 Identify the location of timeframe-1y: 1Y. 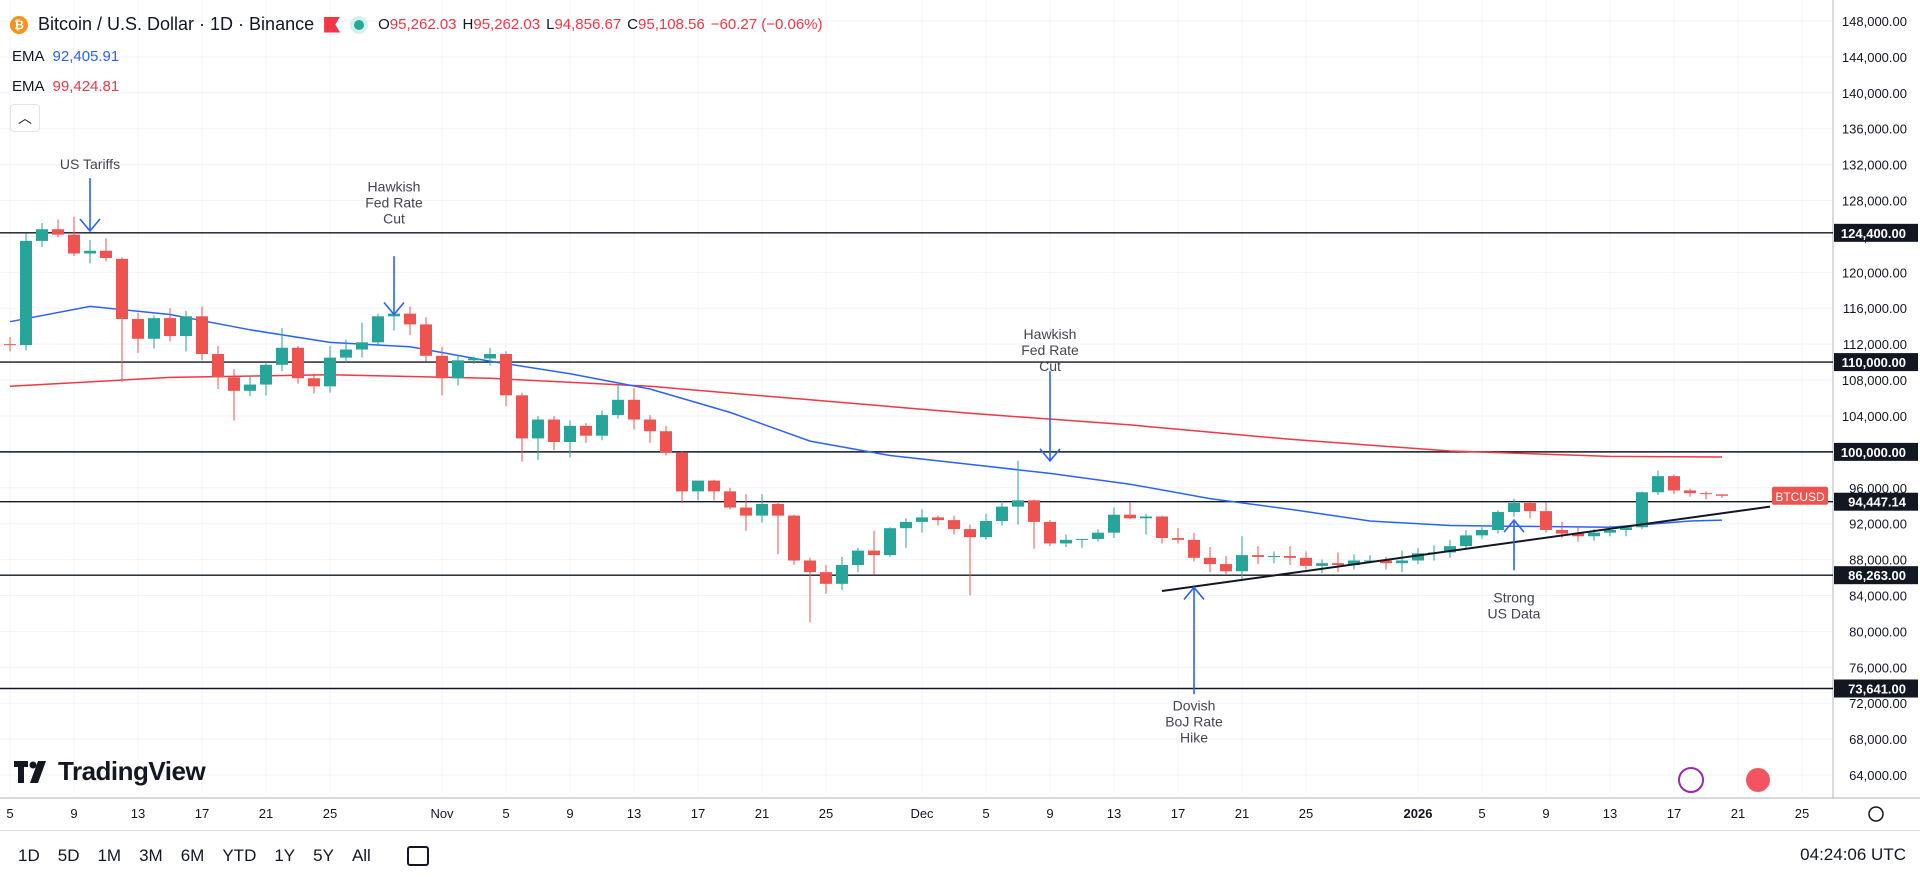
(285, 855).